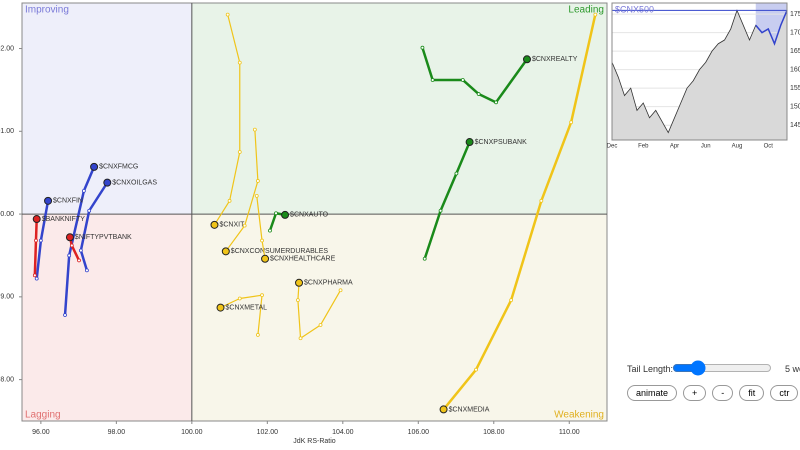 This screenshot has width=800, height=450. What do you see at coordinates (706, 147) in the screenshot?
I see `x-tick-label: Jun` at bounding box center [706, 147].